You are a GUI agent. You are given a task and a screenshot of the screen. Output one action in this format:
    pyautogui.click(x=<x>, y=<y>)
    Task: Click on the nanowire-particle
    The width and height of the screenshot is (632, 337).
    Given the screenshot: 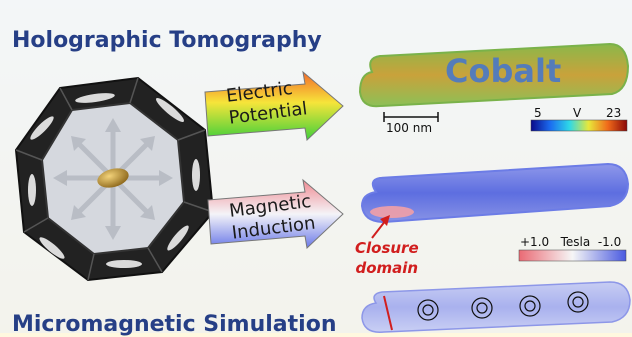 What is the action you would take?
    pyautogui.click(x=113, y=178)
    